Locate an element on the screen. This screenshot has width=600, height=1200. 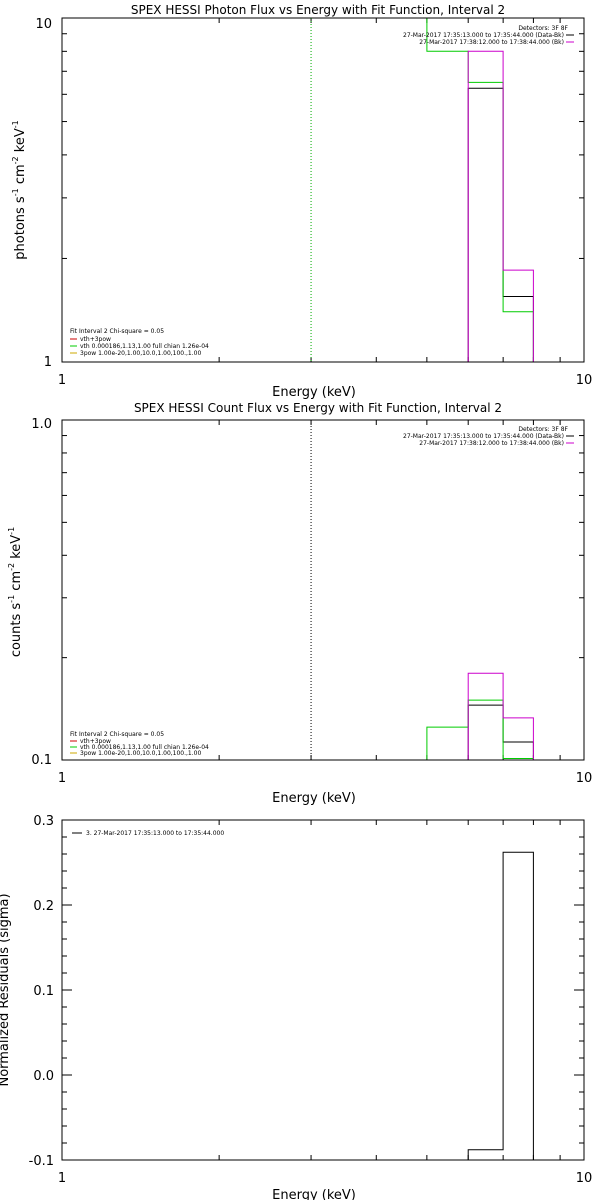
panel3-xlabel: Energy (keV) is located at coordinates (314, 1194).